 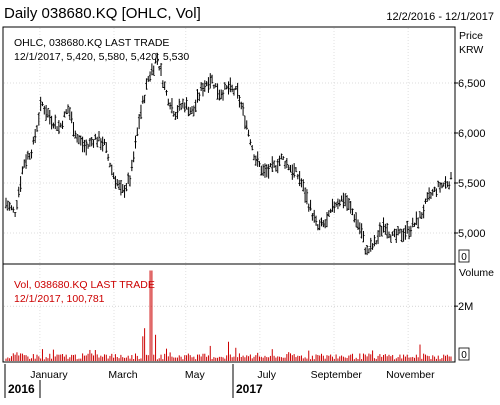 What do you see at coordinates (471, 36) in the screenshot?
I see `price-axis-title-price: Price` at bounding box center [471, 36].